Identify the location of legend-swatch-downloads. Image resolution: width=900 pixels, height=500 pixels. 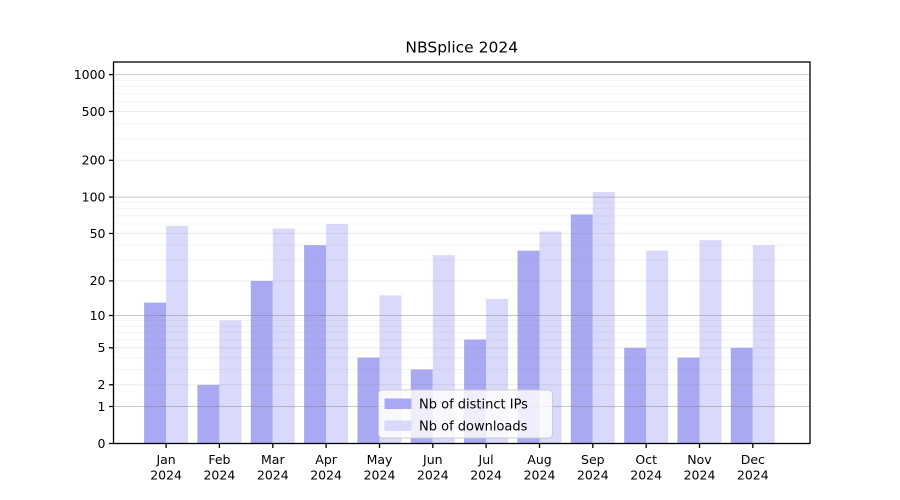
(398, 425).